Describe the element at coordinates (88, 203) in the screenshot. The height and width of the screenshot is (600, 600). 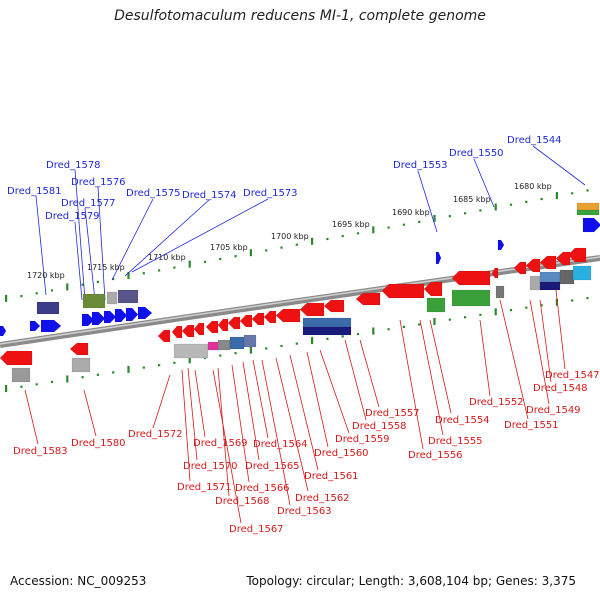
I see `gene-label-dred-1577: Dred_1577` at that location.